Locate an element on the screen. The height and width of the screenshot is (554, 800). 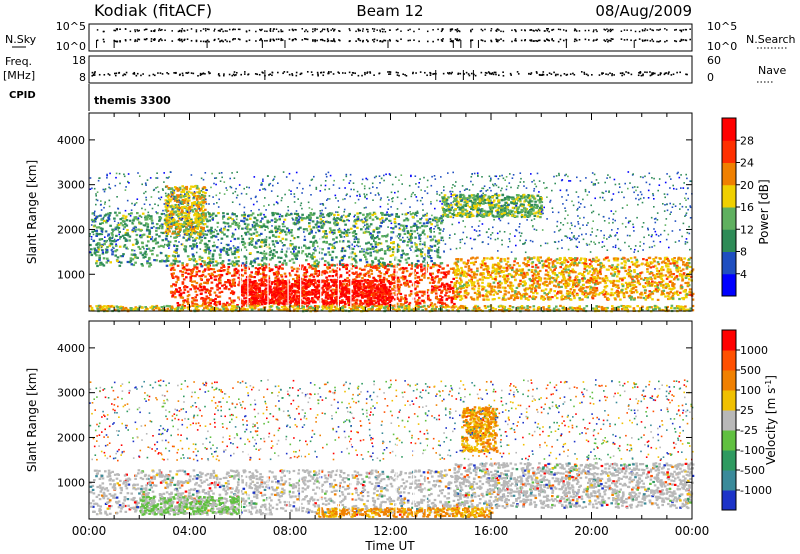
nsearch-tick-top: 10^5 is located at coordinates (722, 26).